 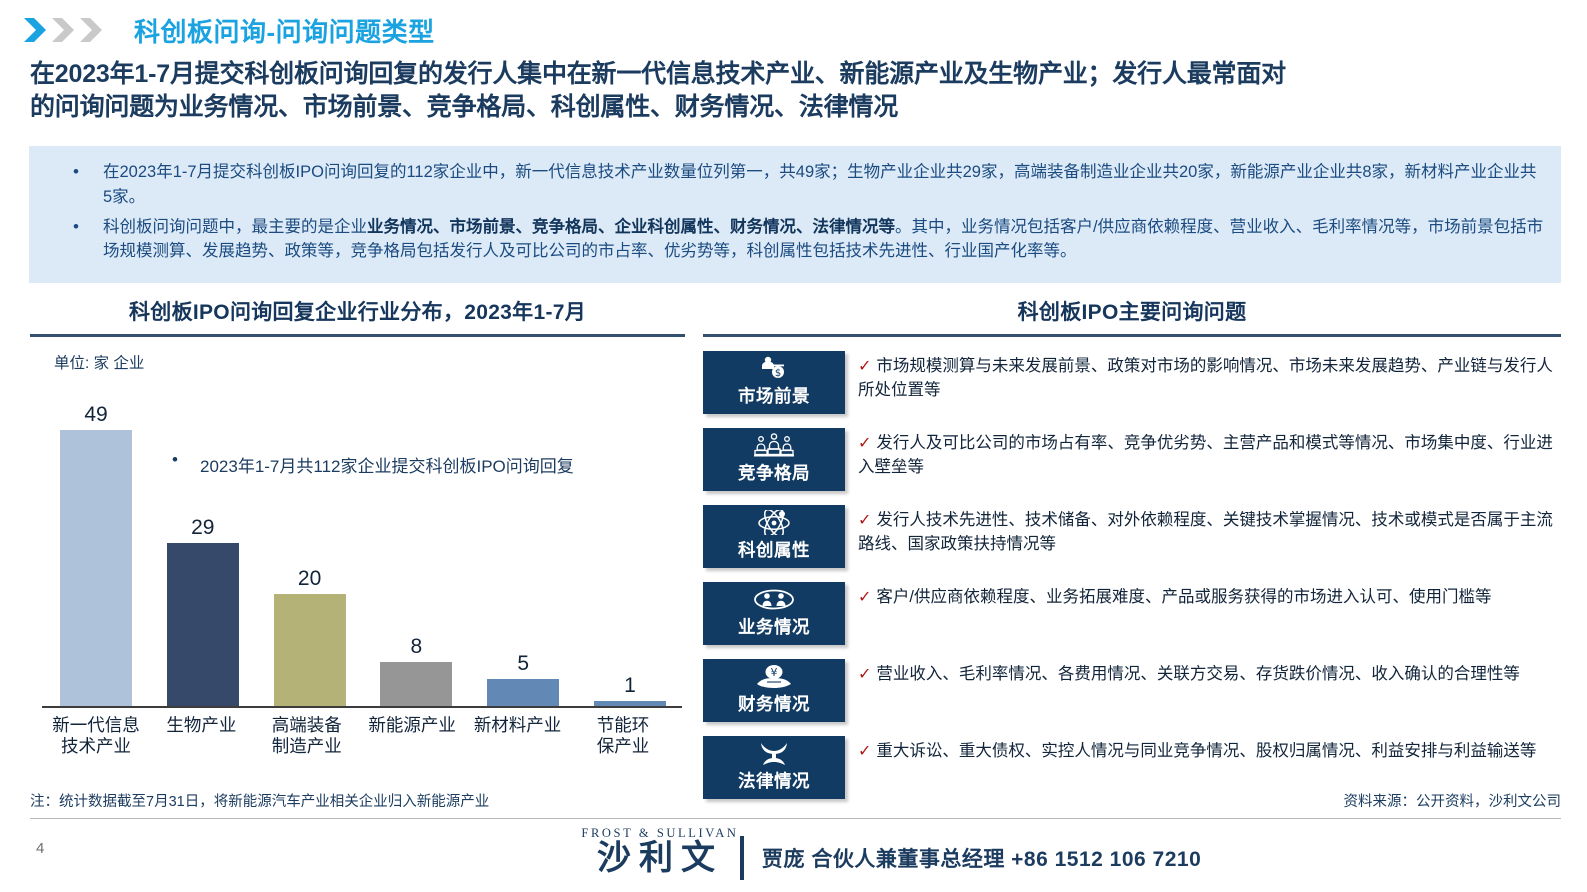 I want to click on chart-category-label: 新材料产业, so click(x=518, y=725).